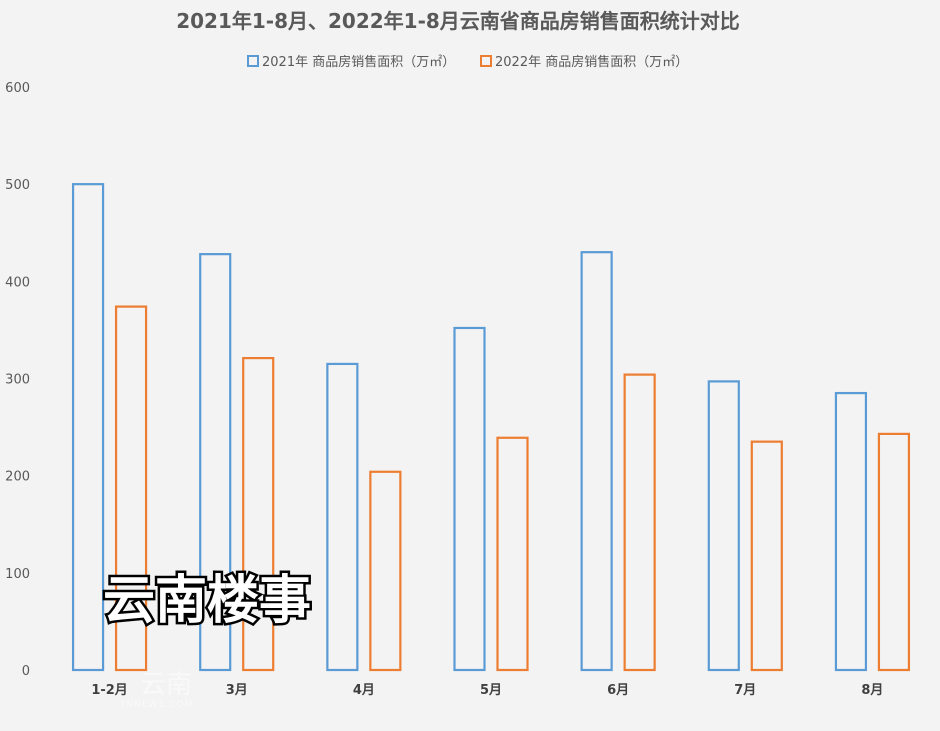 The height and width of the screenshot is (731, 940). I want to click on x-tick-label: 5月, so click(491, 690).